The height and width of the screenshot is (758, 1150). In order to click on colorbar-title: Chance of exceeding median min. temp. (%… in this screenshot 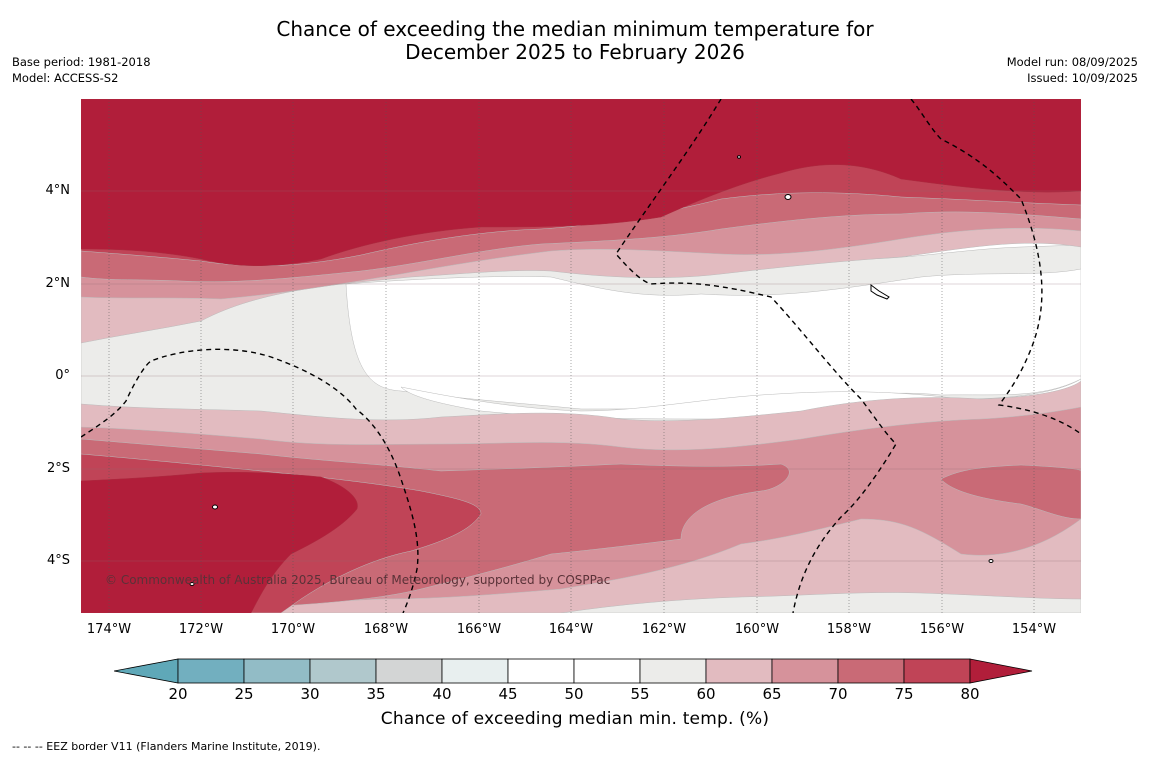, I will do `click(575, 719)`.